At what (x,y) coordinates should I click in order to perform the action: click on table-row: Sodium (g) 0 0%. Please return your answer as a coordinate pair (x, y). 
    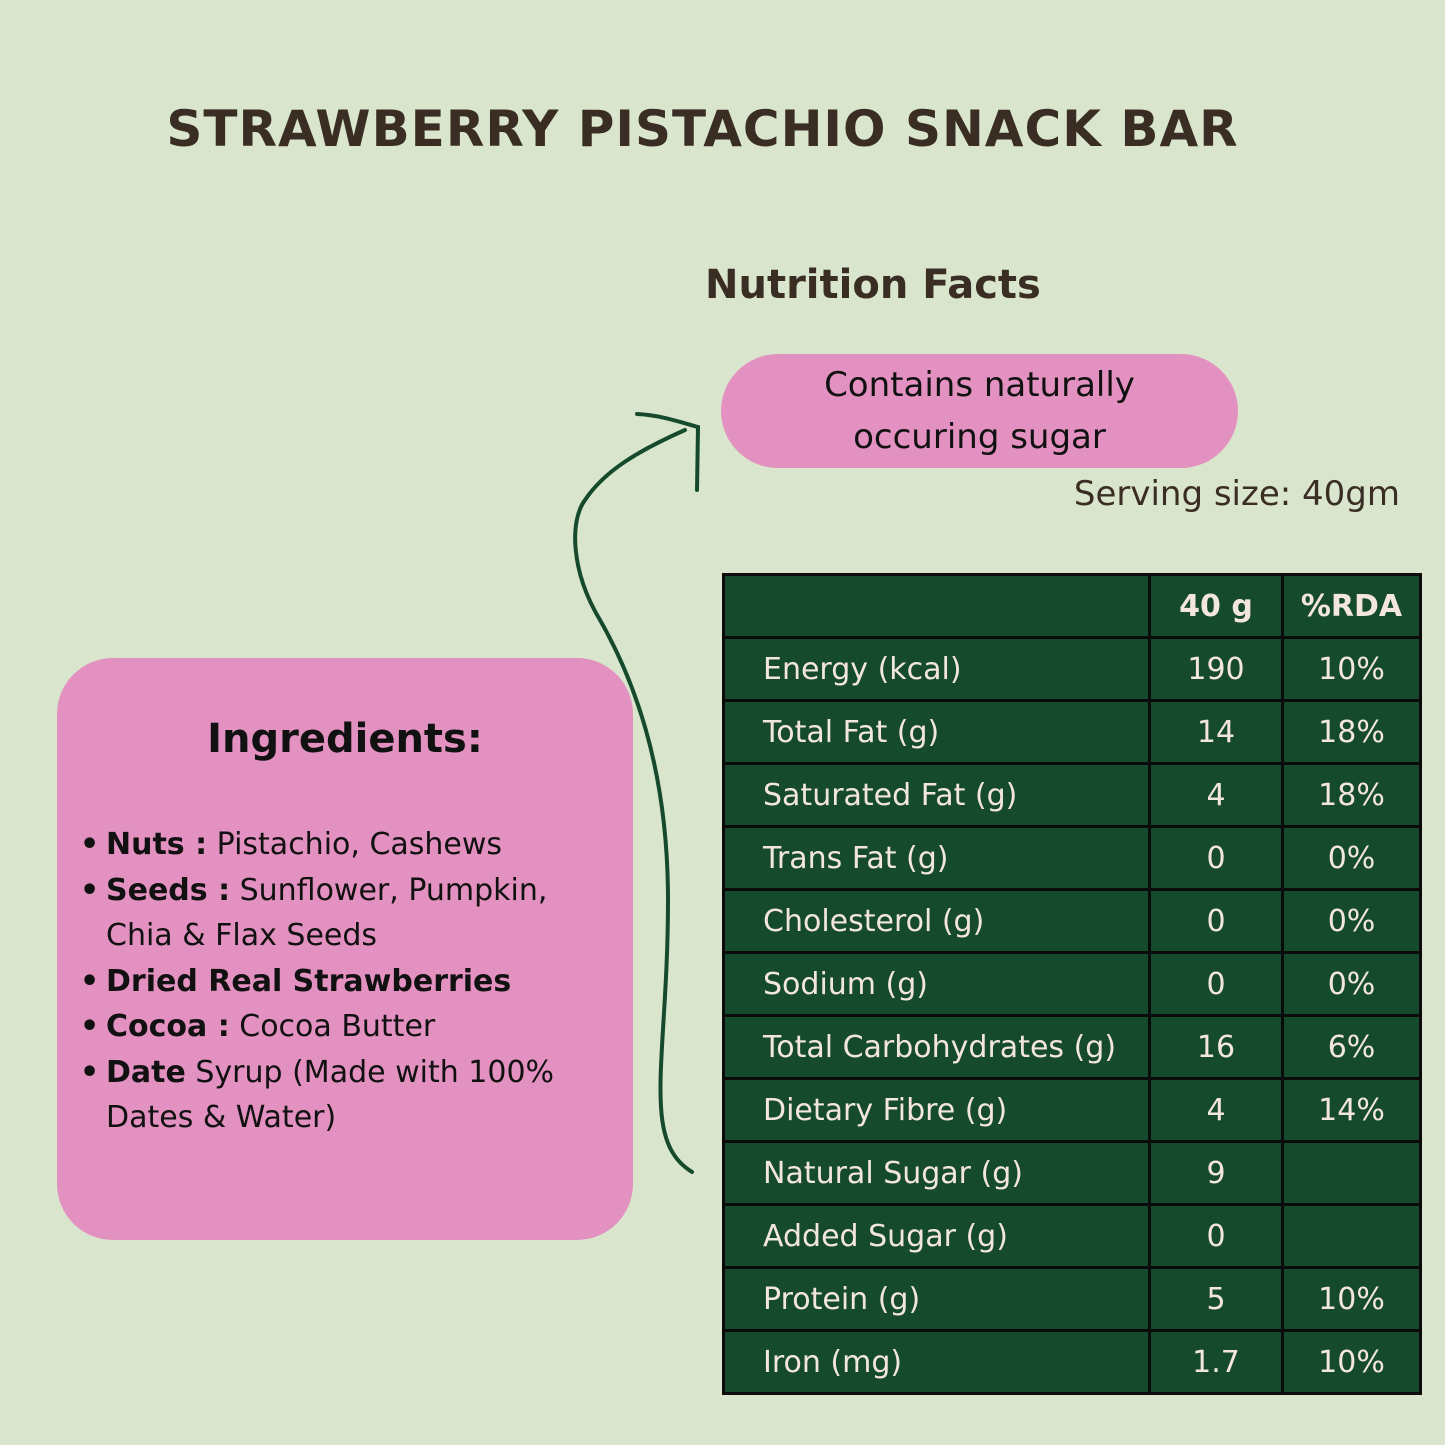
    Looking at the image, I should click on (1072, 984).